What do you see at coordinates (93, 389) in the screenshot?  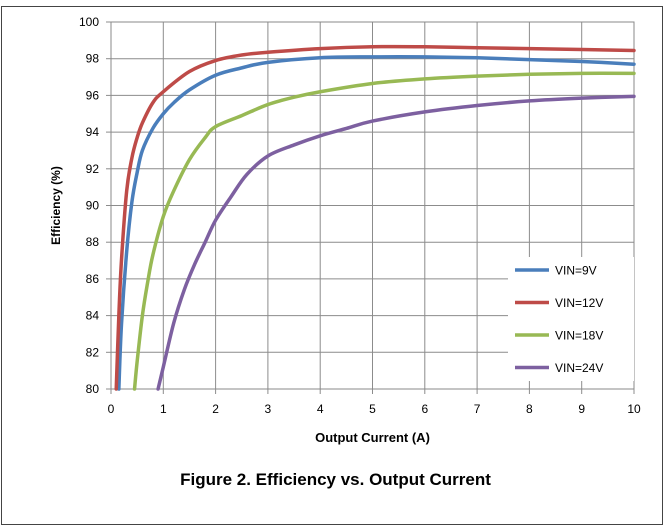 I see `y-tick-label: 80` at bounding box center [93, 389].